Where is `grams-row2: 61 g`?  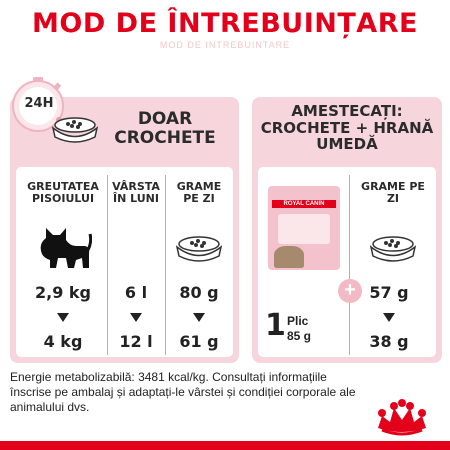
grams-row2: 61 g is located at coordinates (199, 341).